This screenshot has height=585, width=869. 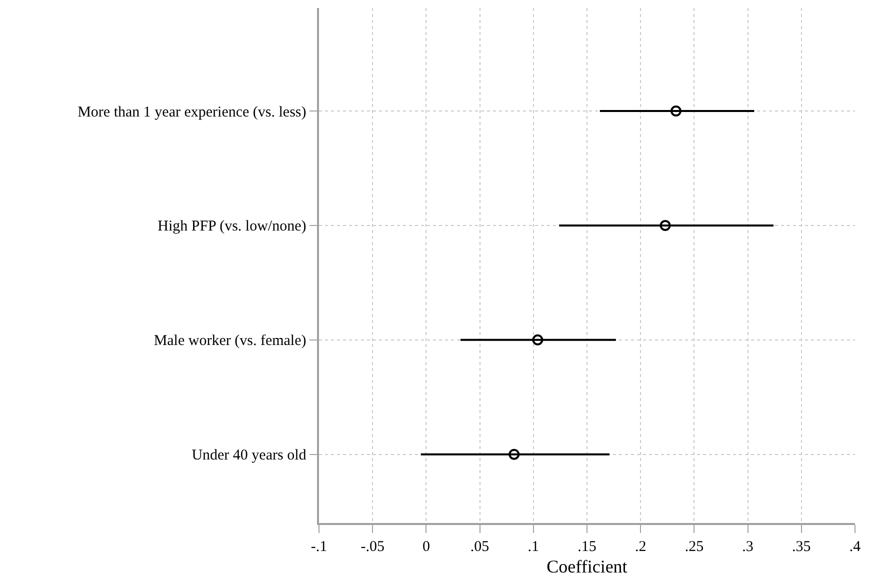 What do you see at coordinates (748, 546) in the screenshot?
I see `x-tick-label: .3` at bounding box center [748, 546].